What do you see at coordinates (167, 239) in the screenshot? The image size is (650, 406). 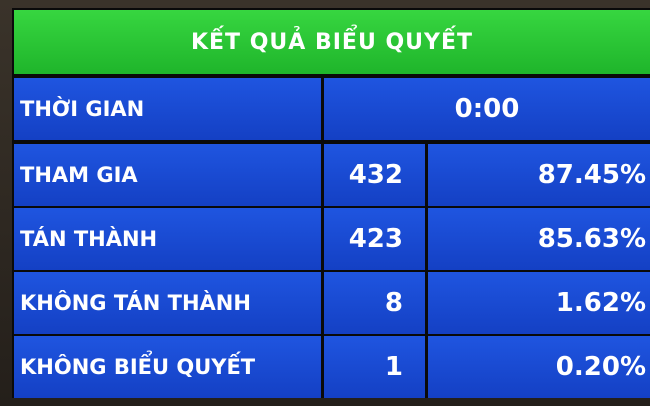 I see `row-label: TÁN THÀNH` at bounding box center [167, 239].